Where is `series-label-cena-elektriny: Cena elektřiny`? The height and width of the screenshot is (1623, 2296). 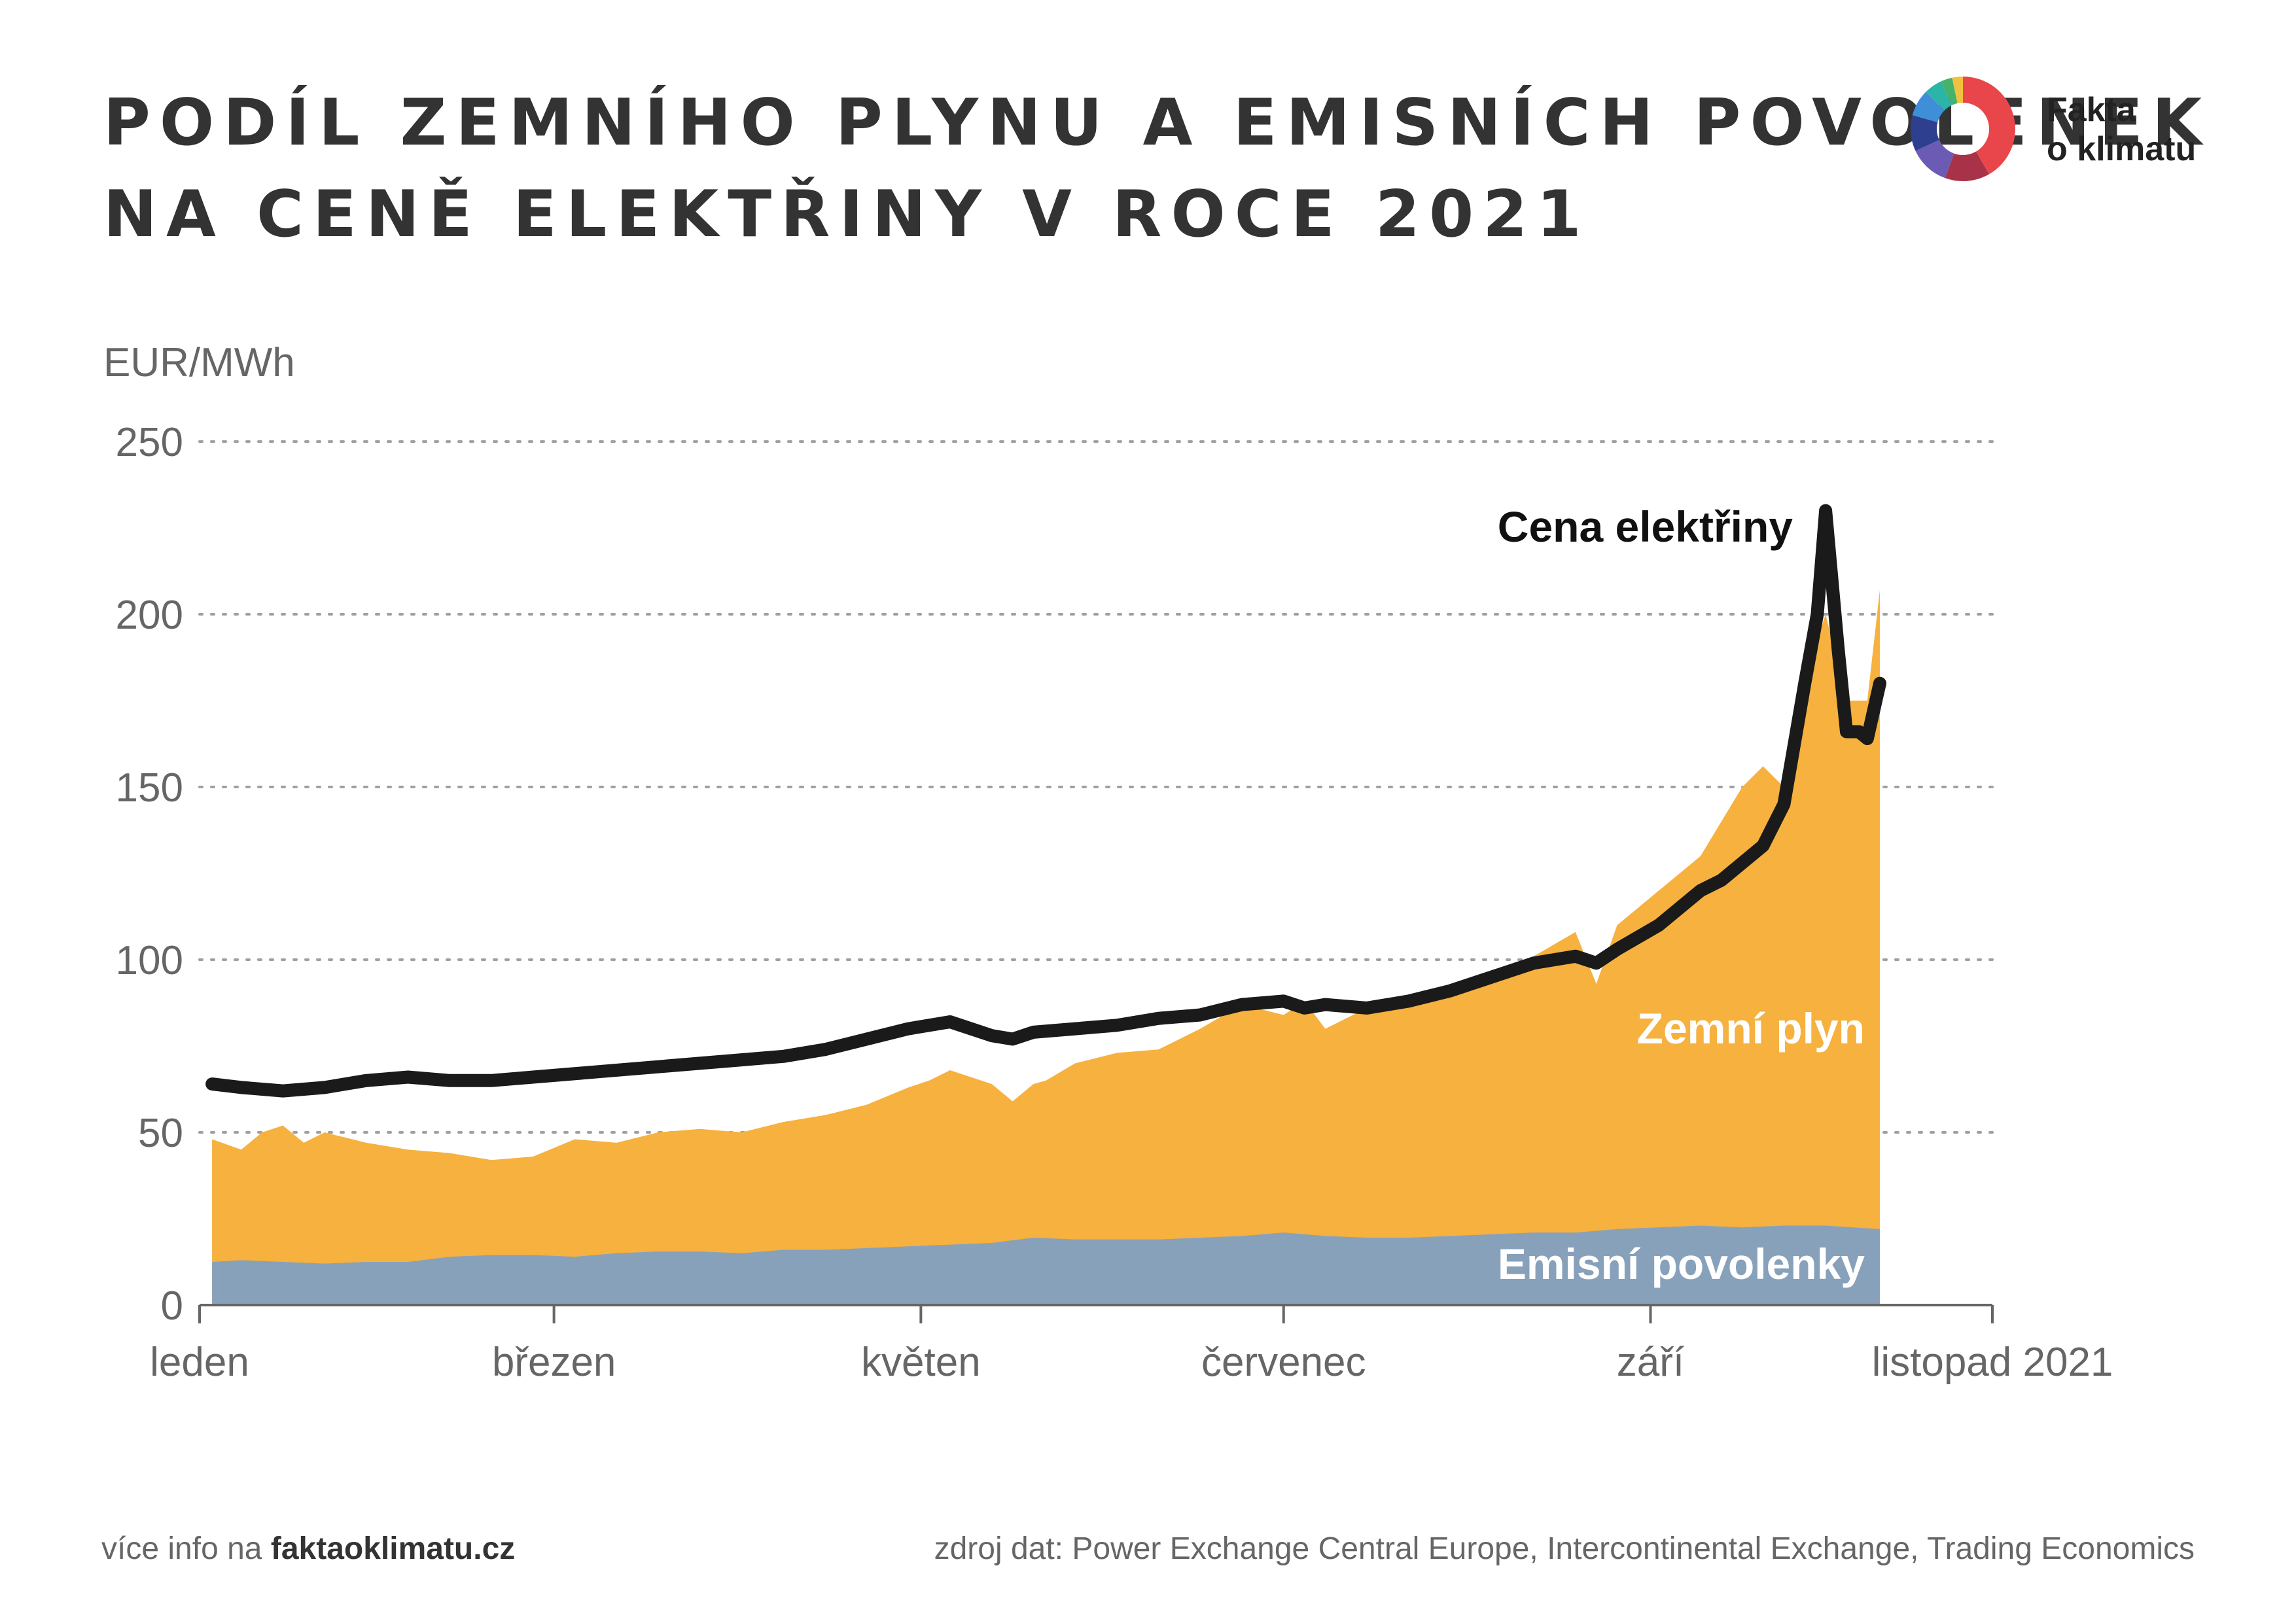 series-label-cena-elektriny: Cena elektřiny is located at coordinates (1646, 526).